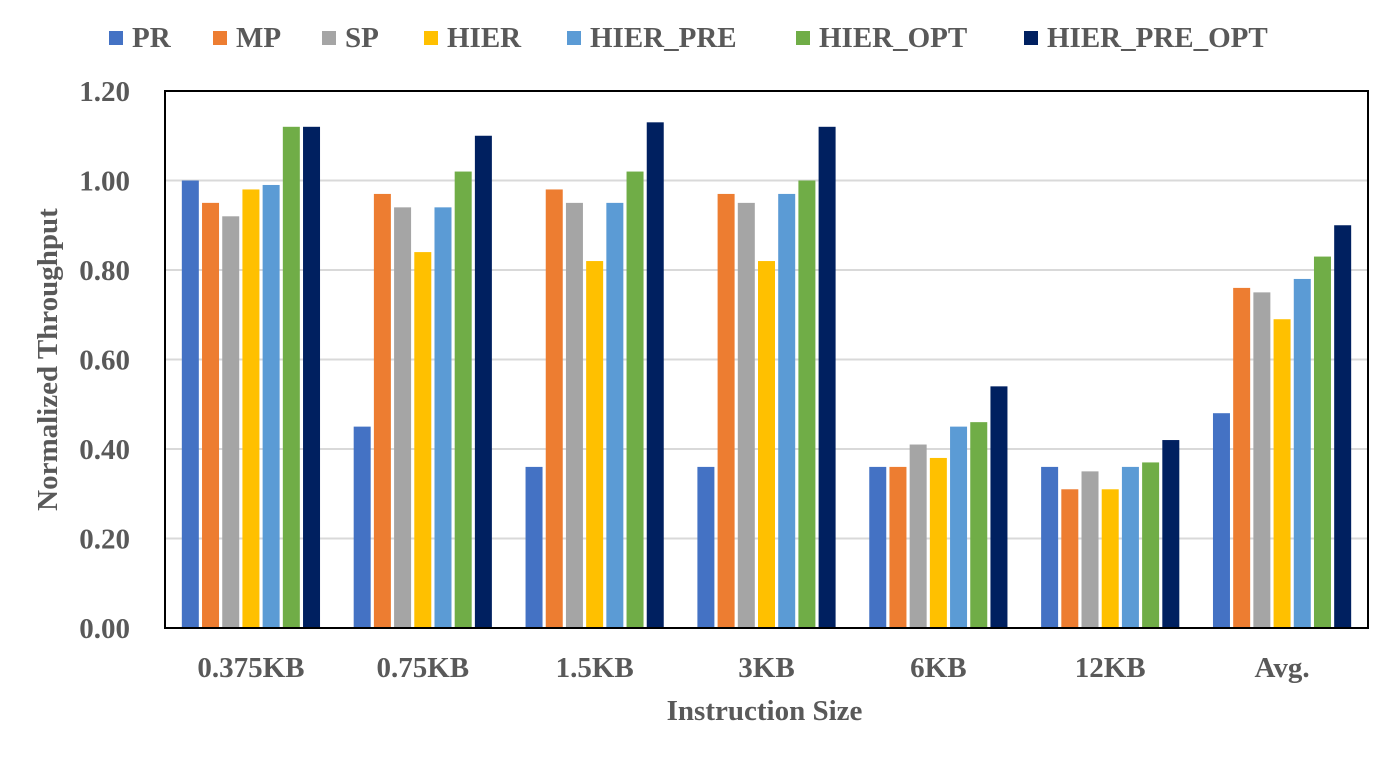  I want to click on legend-swatch-hier, so click(431, 38).